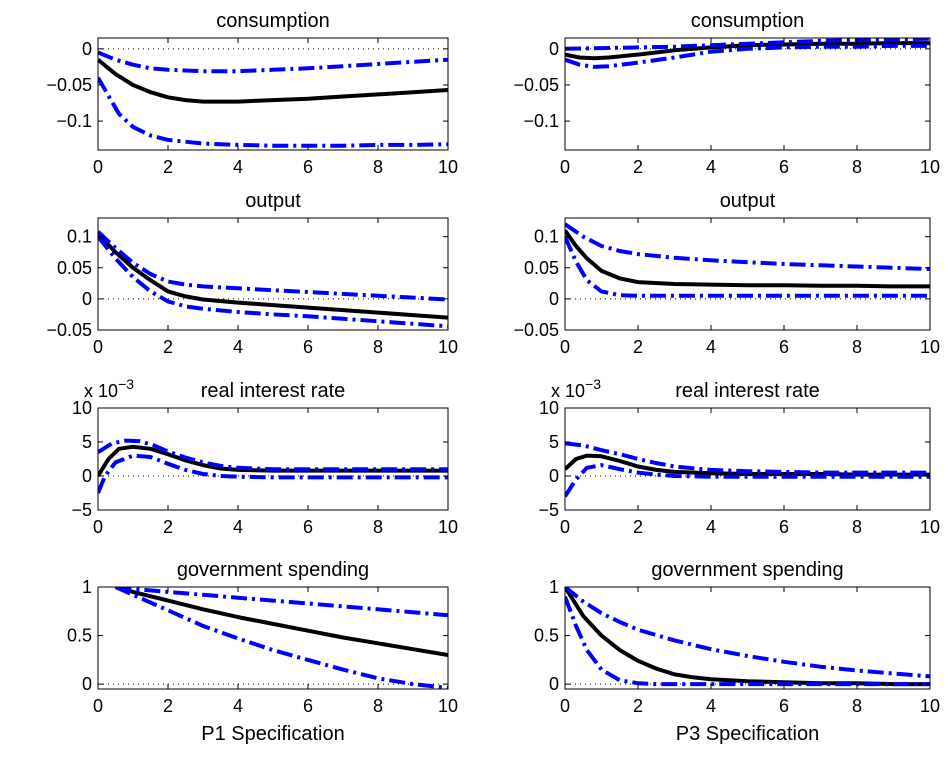  I want to click on subplot-title: real interest rate, so click(747, 391).